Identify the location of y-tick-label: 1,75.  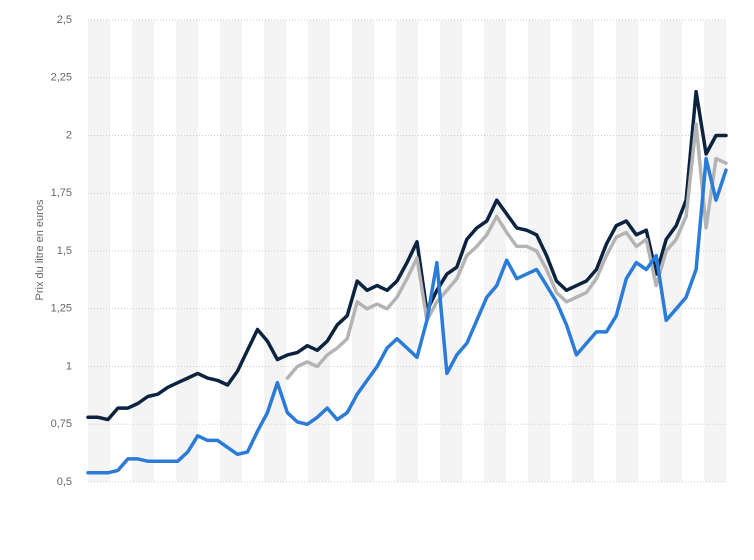
(61, 193).